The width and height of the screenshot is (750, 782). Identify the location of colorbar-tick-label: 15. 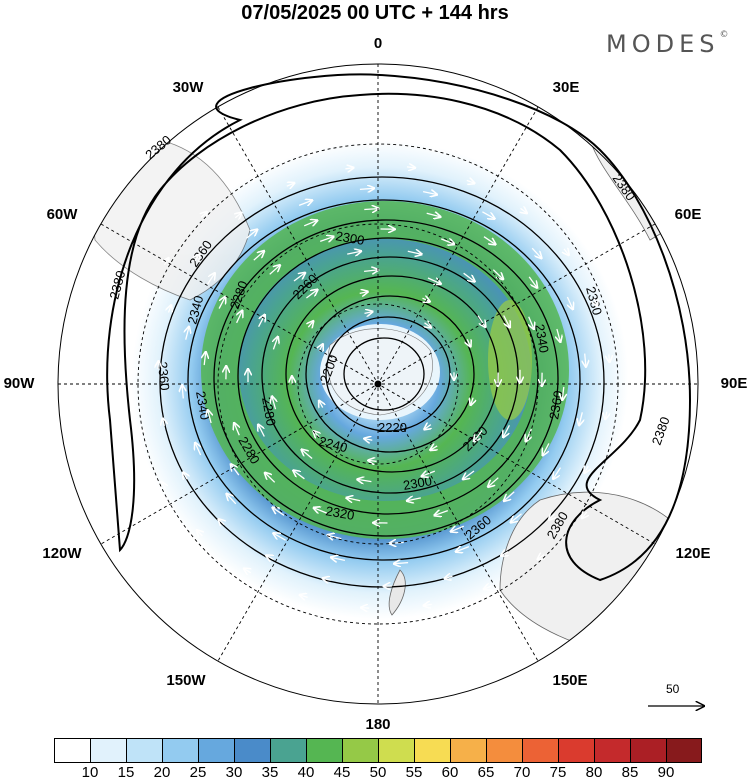
(126, 772).